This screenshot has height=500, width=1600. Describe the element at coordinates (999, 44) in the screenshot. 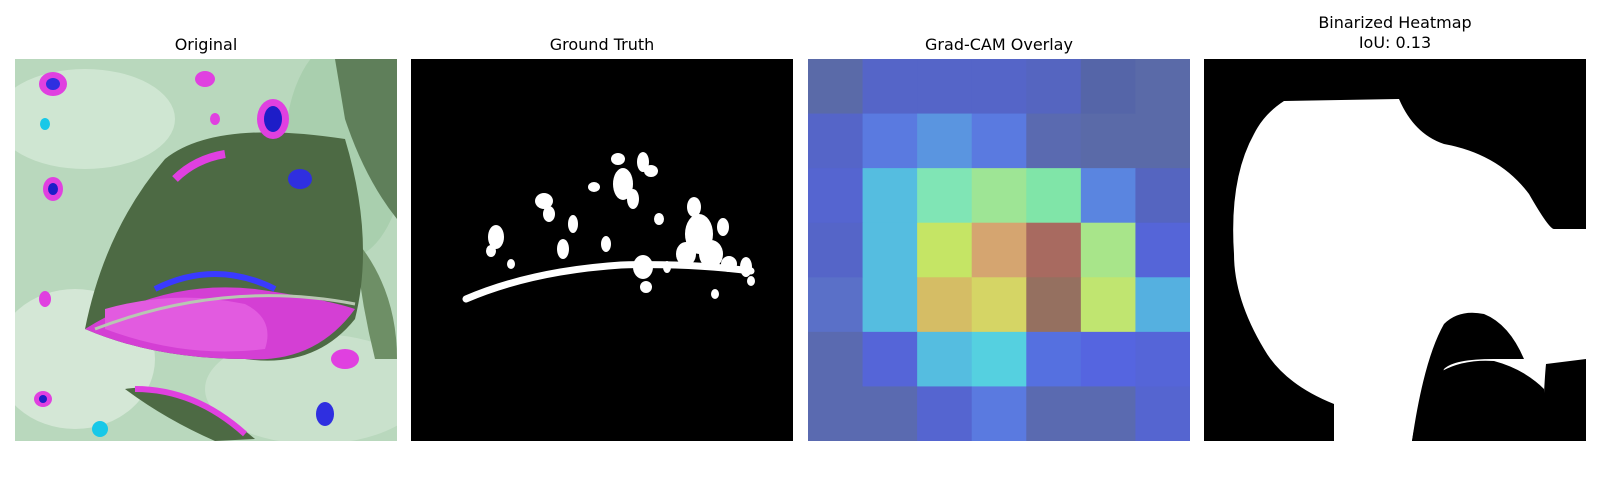

I see `panel-title-gradcam: Grad-CAM Overlay` at that location.